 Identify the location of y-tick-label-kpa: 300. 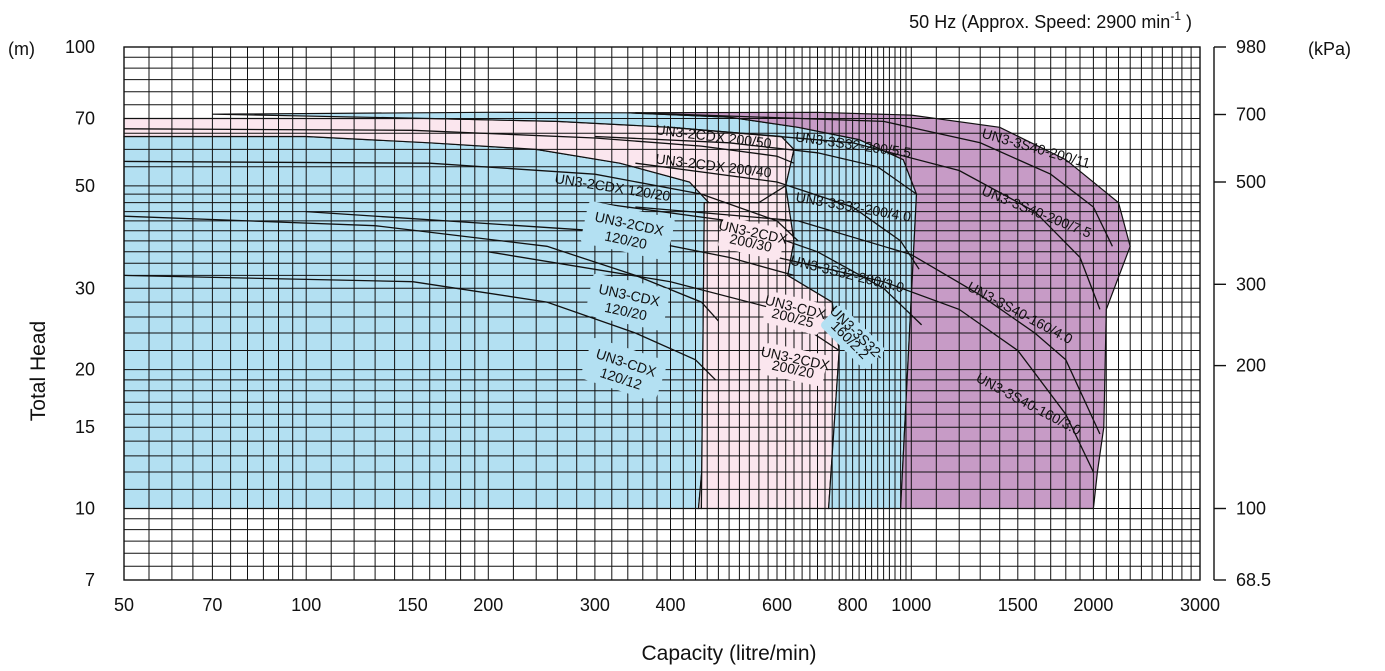
(1251, 284).